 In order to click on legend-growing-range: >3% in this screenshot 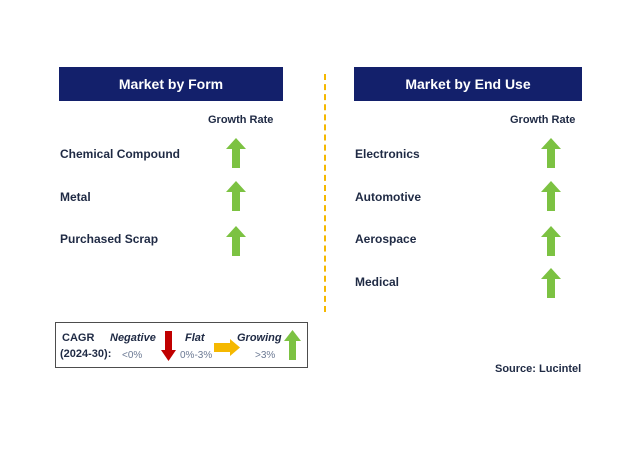, I will do `click(265, 355)`.